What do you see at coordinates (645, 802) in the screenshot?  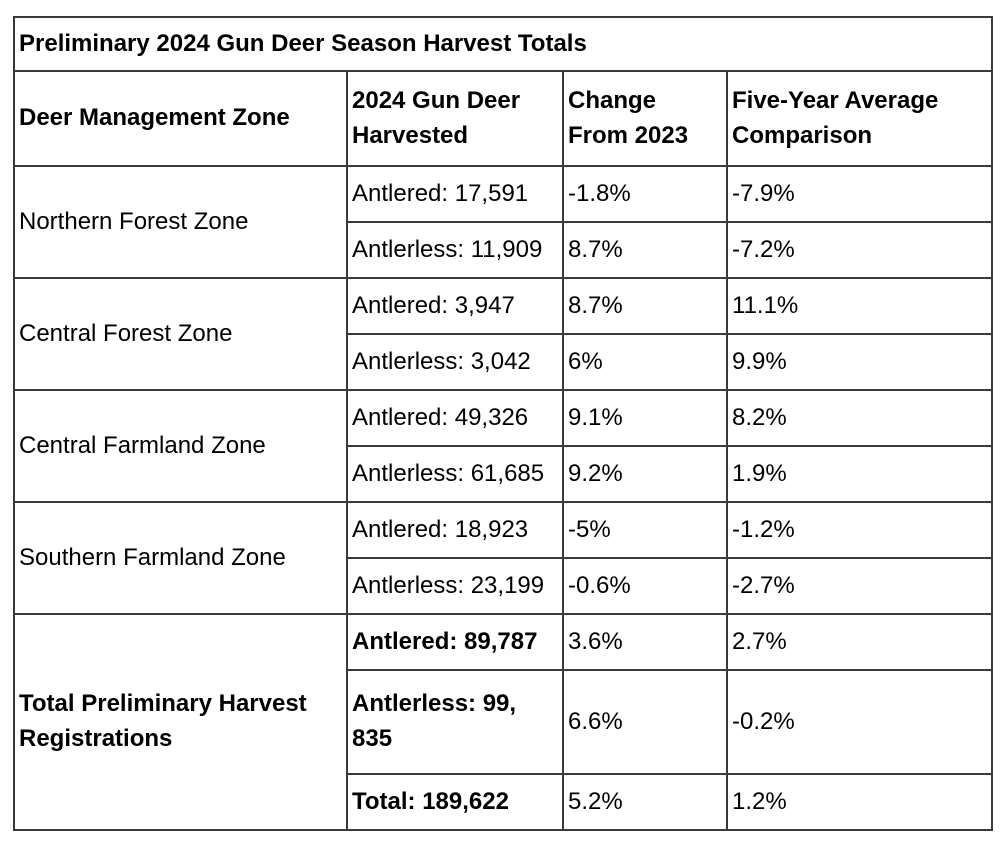 I see `change-cell: 5.2%` at bounding box center [645, 802].